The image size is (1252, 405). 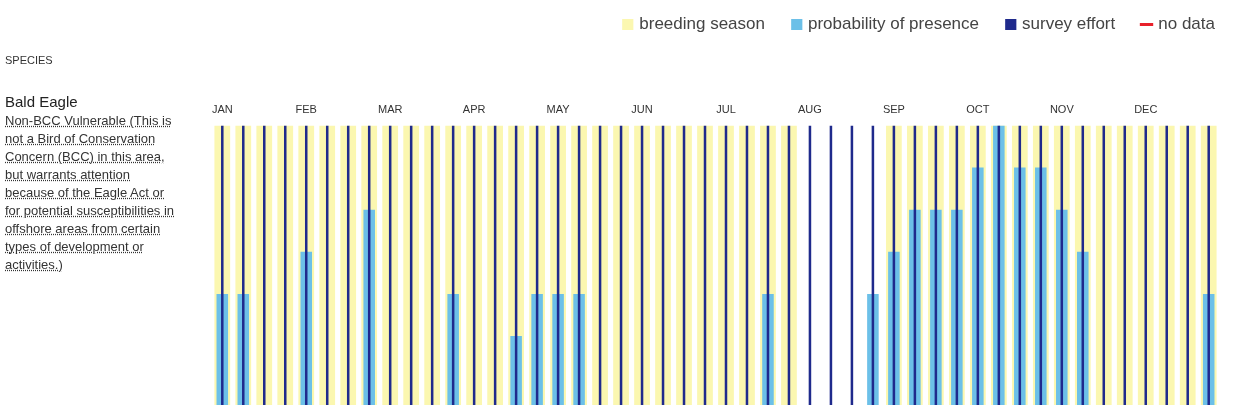 I want to click on x-tick-label: JAN, so click(x=222, y=108).